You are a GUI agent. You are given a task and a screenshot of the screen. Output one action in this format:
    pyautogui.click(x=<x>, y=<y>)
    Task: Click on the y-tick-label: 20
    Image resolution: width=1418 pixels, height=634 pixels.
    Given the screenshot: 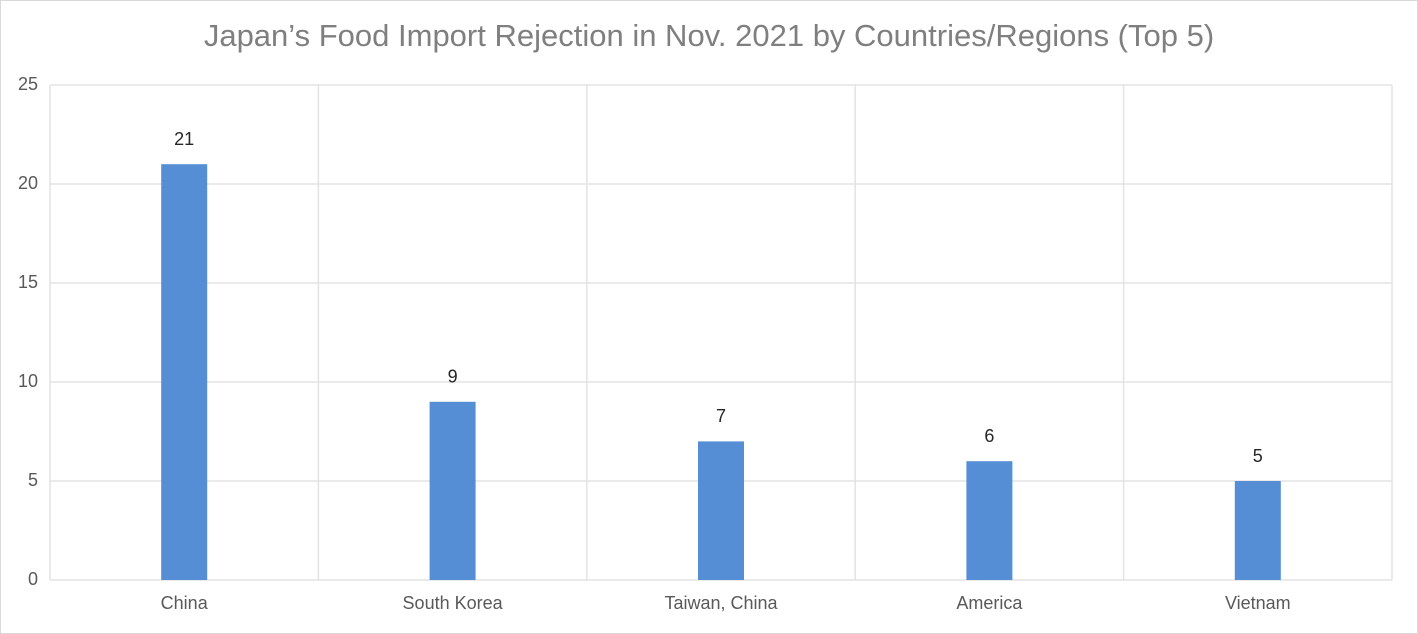 What is the action you would take?
    pyautogui.click(x=28, y=183)
    